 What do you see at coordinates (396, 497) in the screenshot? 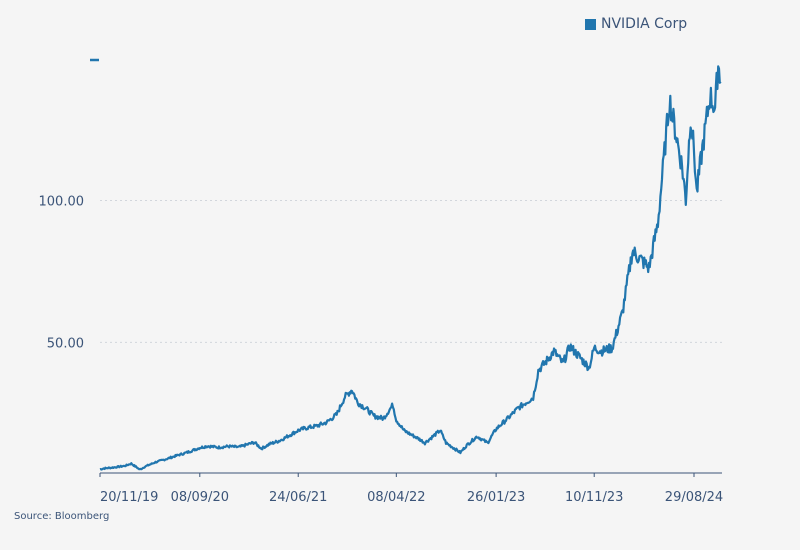
I see `x-tick-label-3: 08/04/22` at bounding box center [396, 497].